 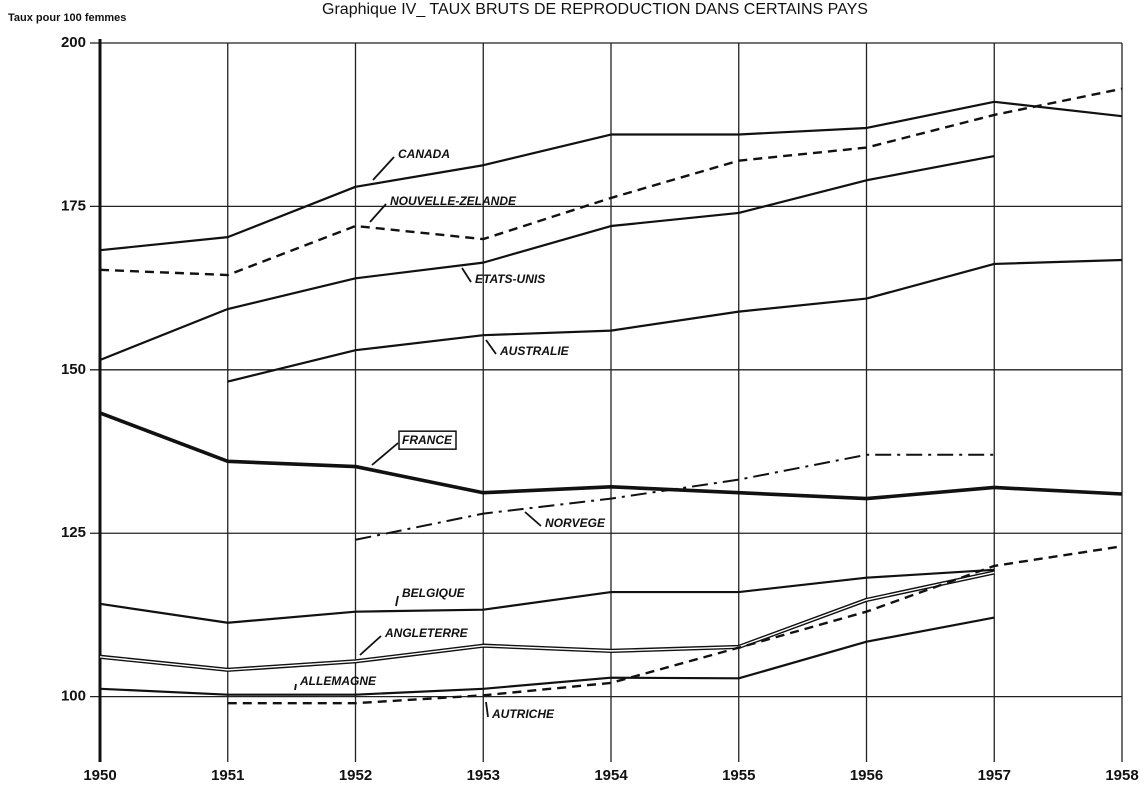 I want to click on x-tick-label: 1956, so click(x=866, y=775).